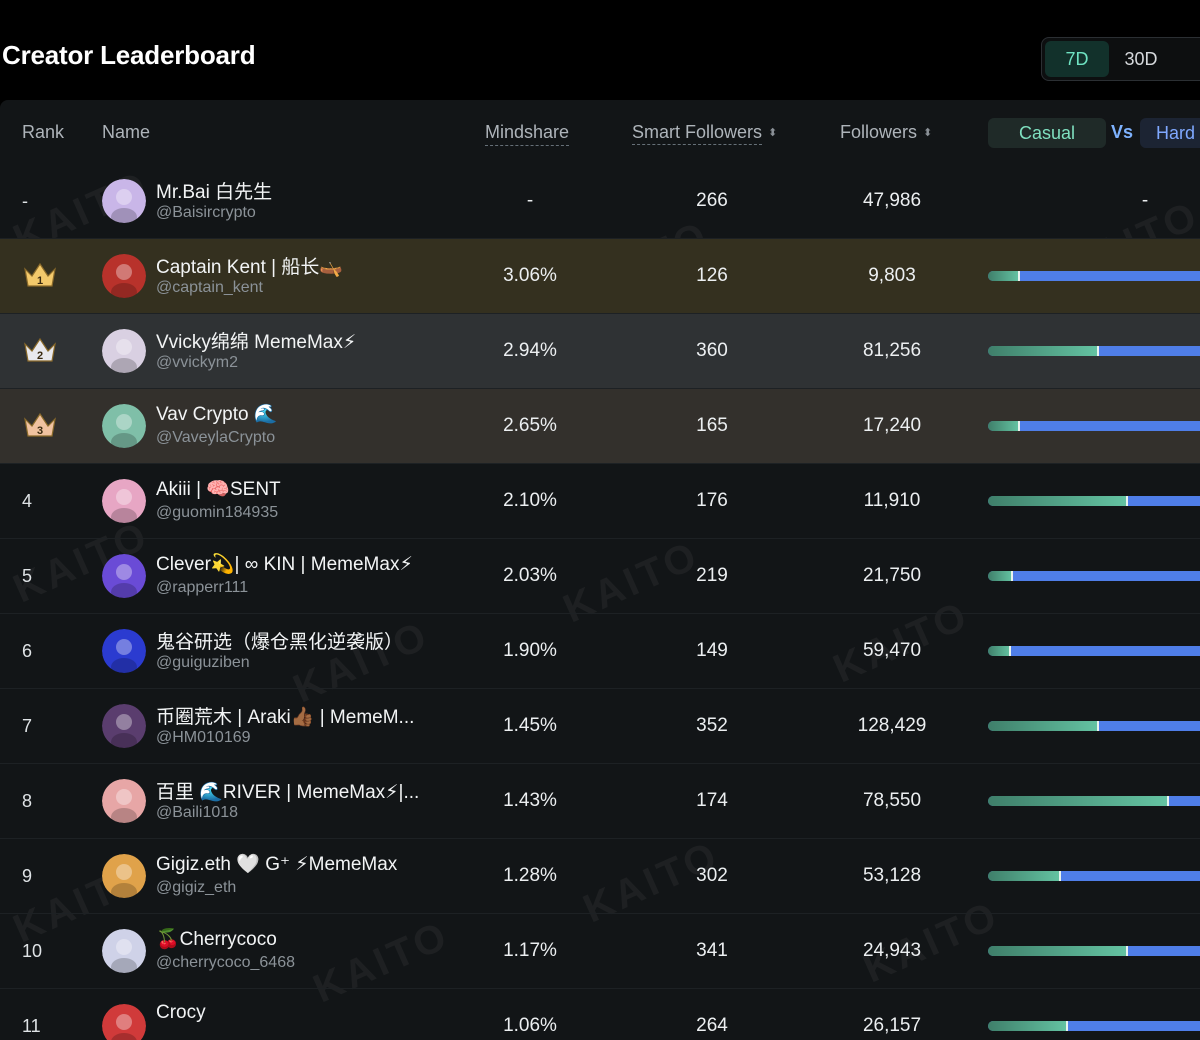 The height and width of the screenshot is (1040, 1200). I want to click on smart-followers-header: Smart Followers ⬍, so click(705, 133).